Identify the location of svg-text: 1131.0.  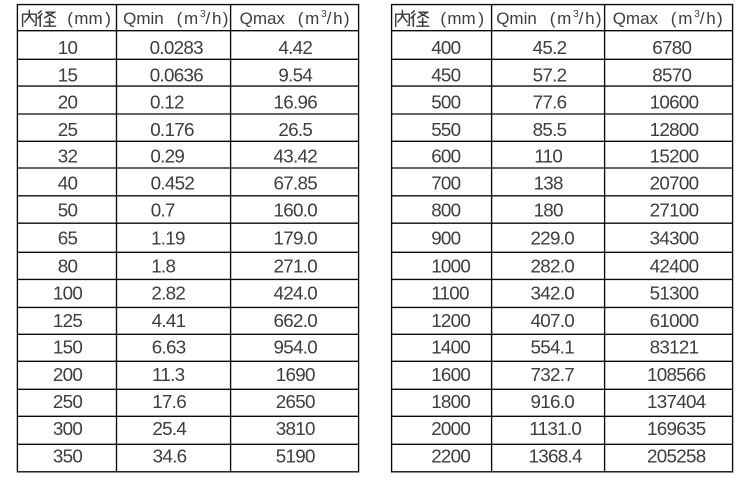
(555, 428).